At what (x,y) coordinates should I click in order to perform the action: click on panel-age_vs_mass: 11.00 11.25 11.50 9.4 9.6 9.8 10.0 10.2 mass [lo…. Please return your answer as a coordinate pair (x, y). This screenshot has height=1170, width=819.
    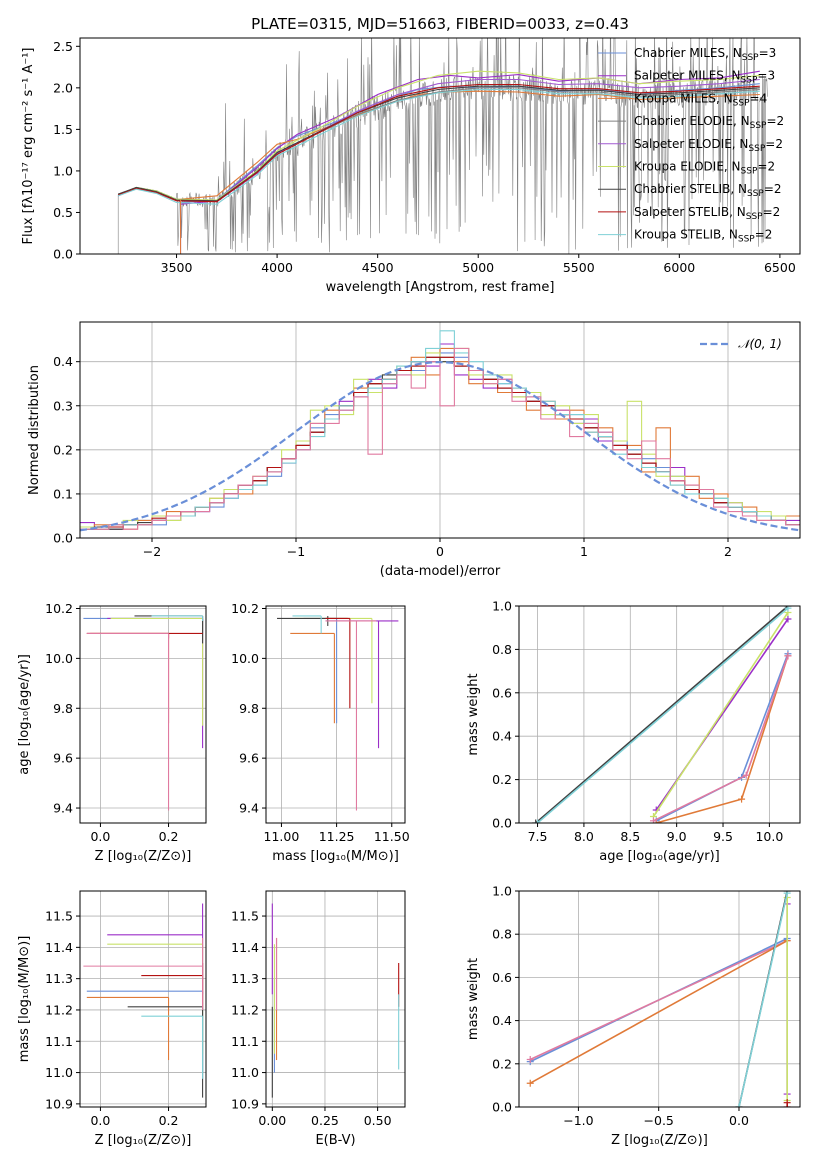
    Looking at the image, I should click on (320, 732).